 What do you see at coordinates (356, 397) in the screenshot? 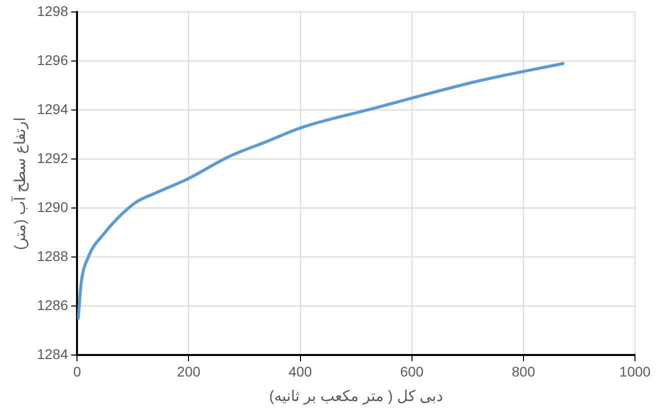
I see `x-axis-title: دبی کل ( متر مکعب بر ثانیه)` at bounding box center [356, 397].